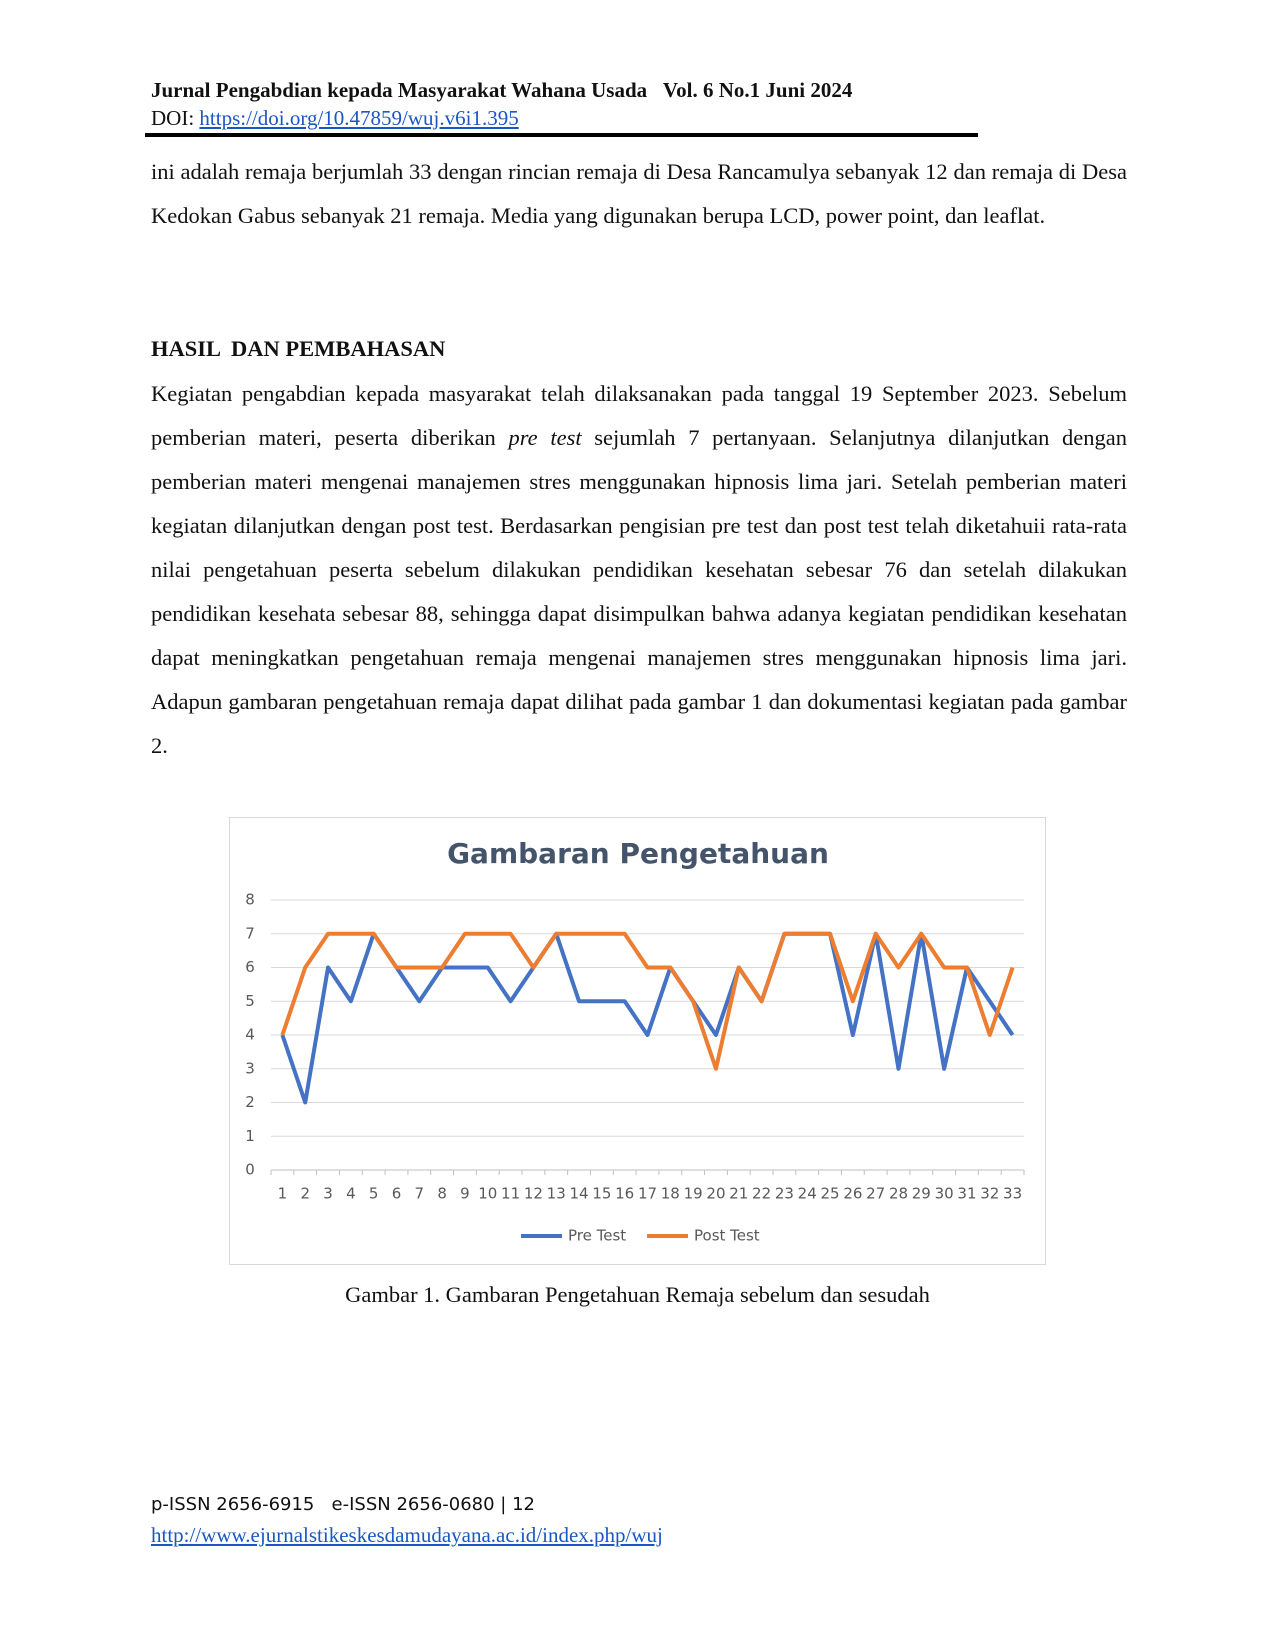 This screenshot has width=1275, height=1650. What do you see at coordinates (715, 1194) in the screenshot?
I see `x-tick-label: 20` at bounding box center [715, 1194].